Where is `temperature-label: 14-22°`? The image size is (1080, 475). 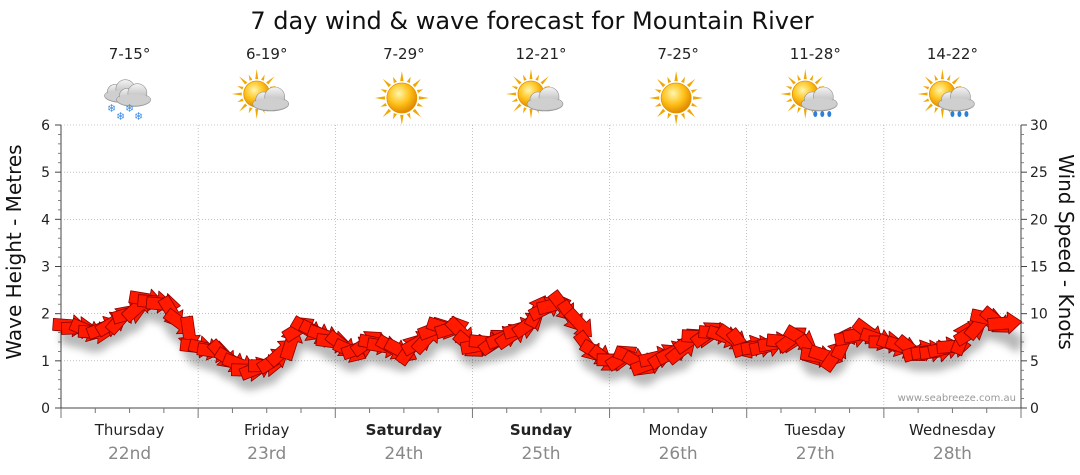 temperature-label: 14-22° is located at coordinates (952, 54).